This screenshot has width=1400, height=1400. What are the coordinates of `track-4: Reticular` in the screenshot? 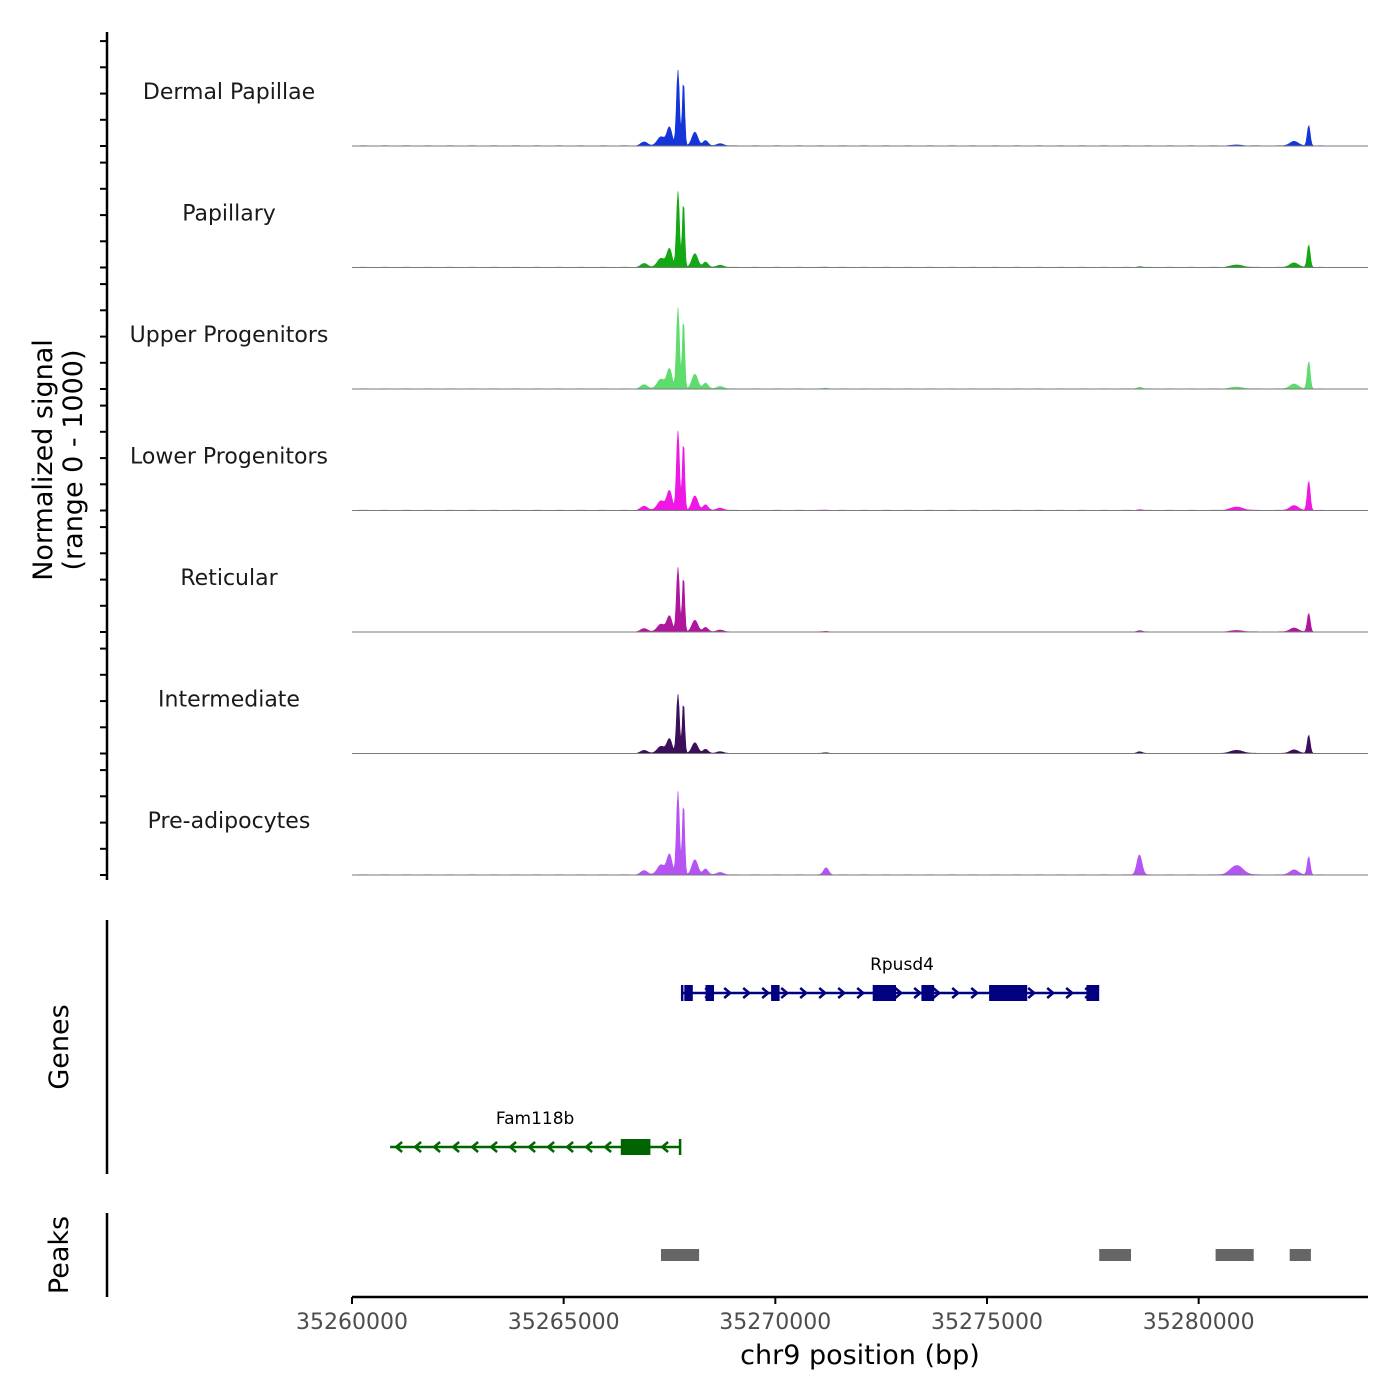 It's located at (774, 599).